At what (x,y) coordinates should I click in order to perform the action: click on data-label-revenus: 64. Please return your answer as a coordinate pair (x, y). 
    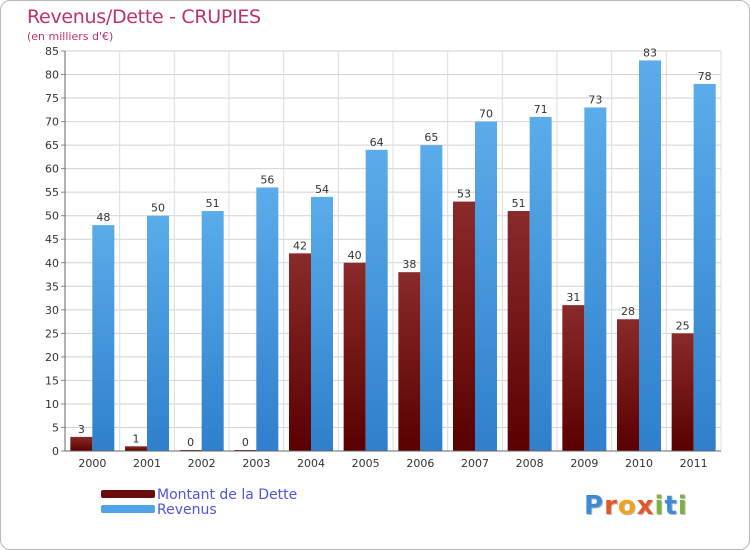
    Looking at the image, I should click on (377, 142).